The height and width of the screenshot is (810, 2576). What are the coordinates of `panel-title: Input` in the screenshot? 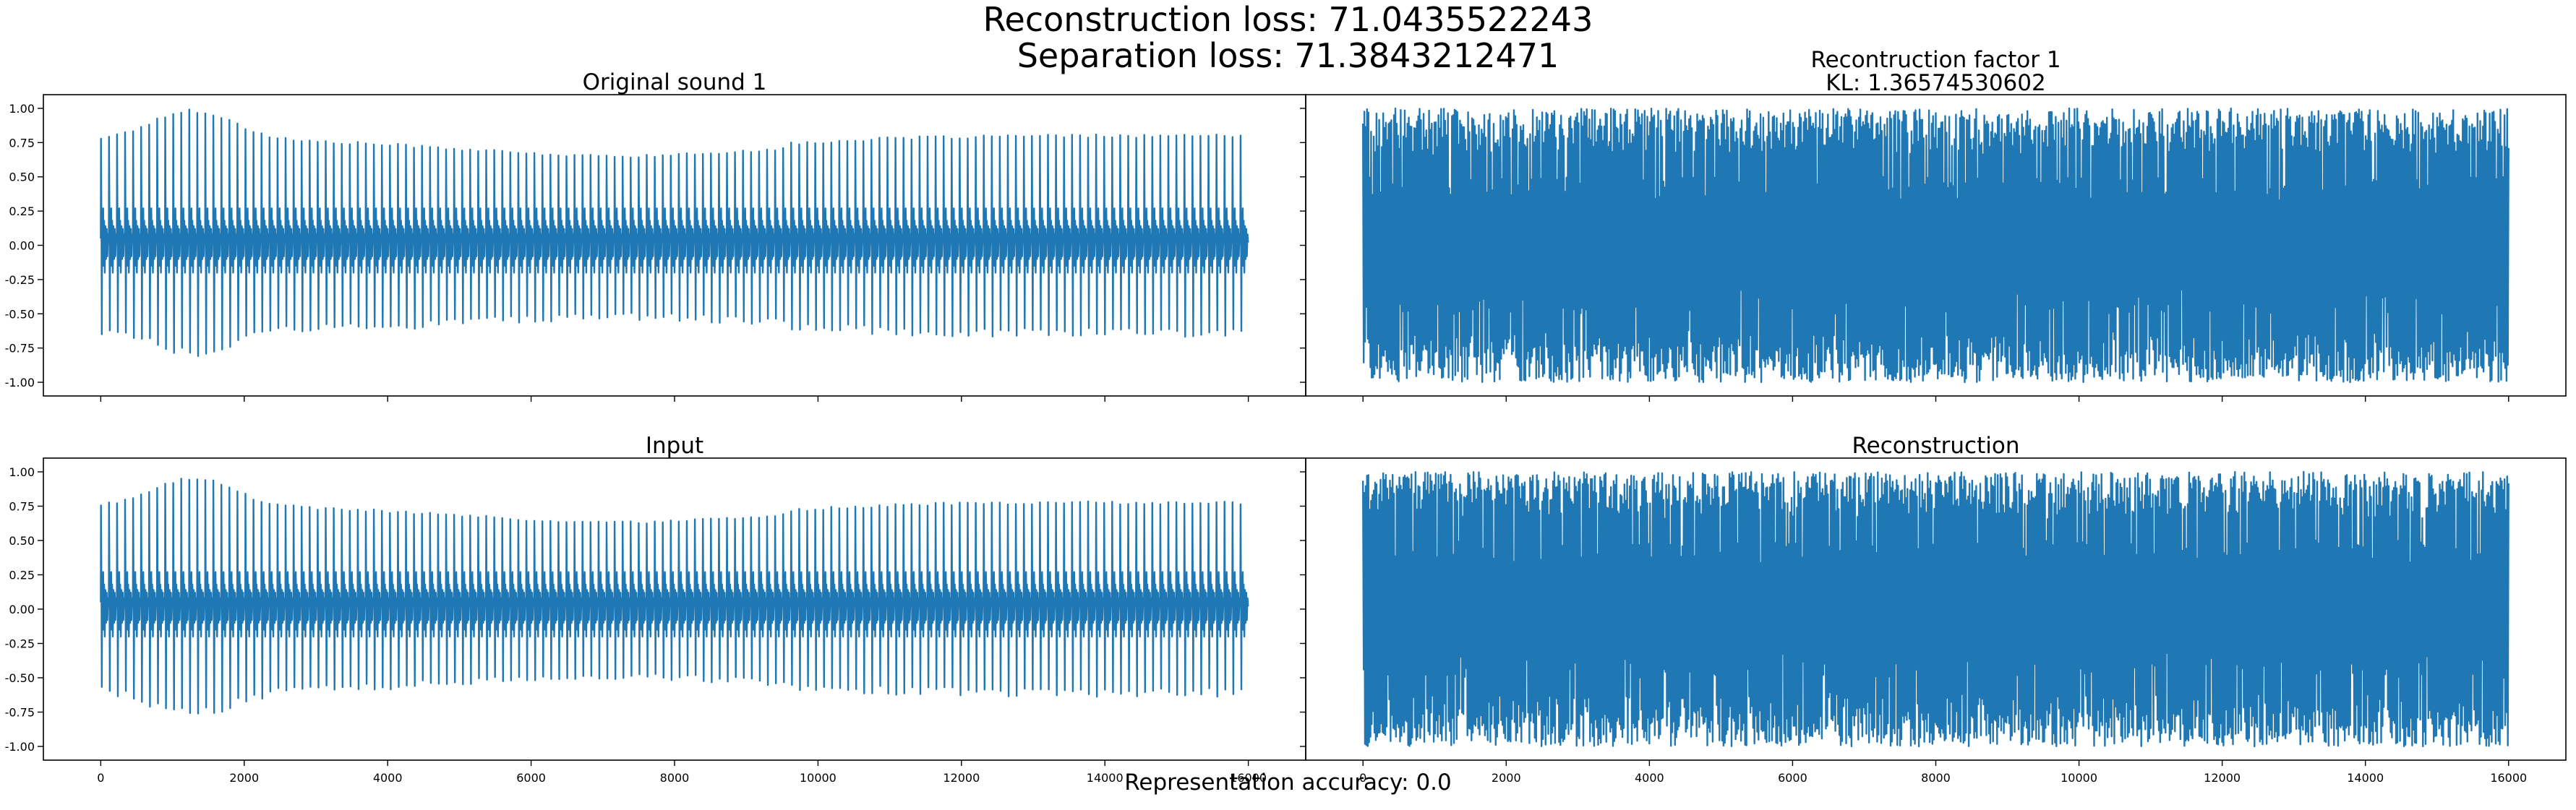 It's located at (674, 446).